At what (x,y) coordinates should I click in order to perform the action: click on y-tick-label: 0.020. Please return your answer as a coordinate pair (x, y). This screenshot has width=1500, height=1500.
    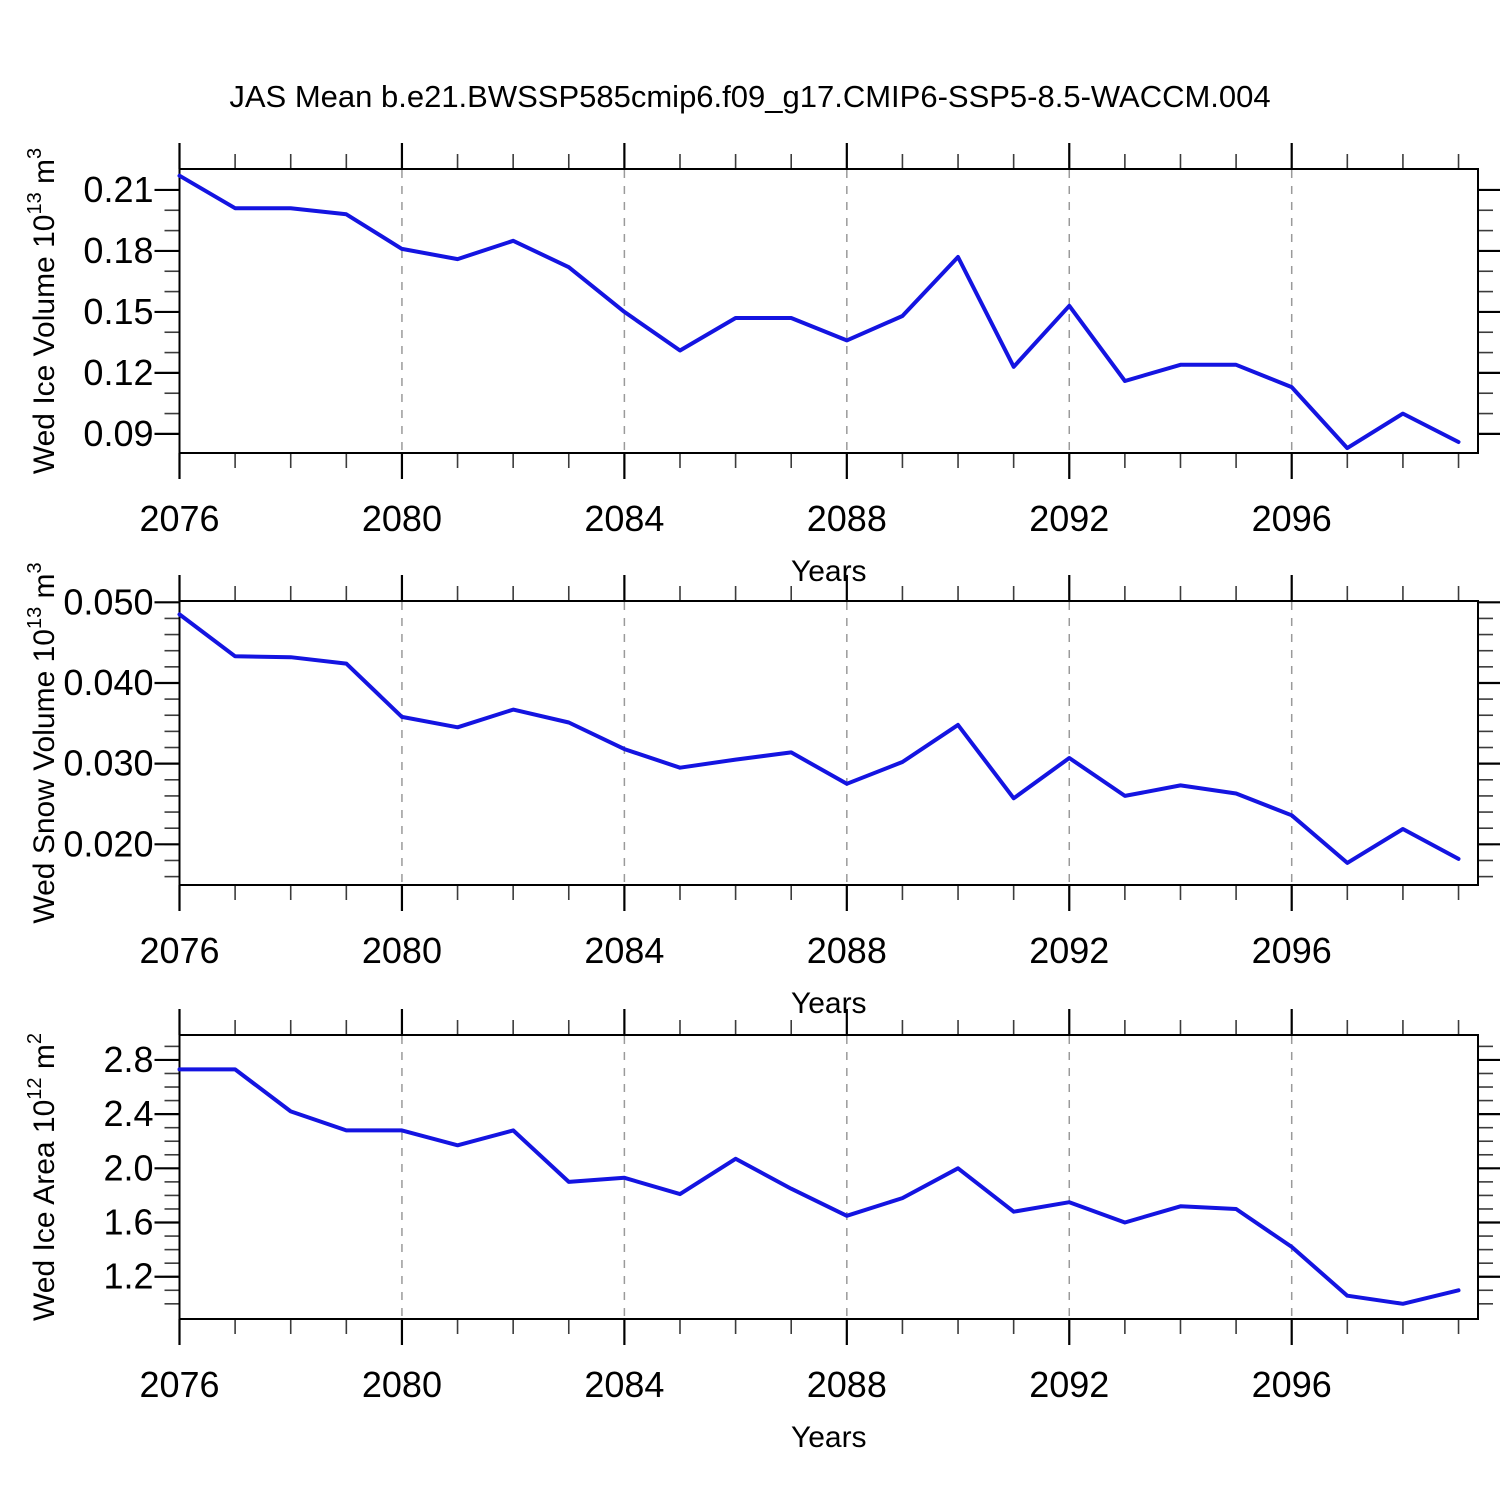
    Looking at the image, I should click on (108, 843).